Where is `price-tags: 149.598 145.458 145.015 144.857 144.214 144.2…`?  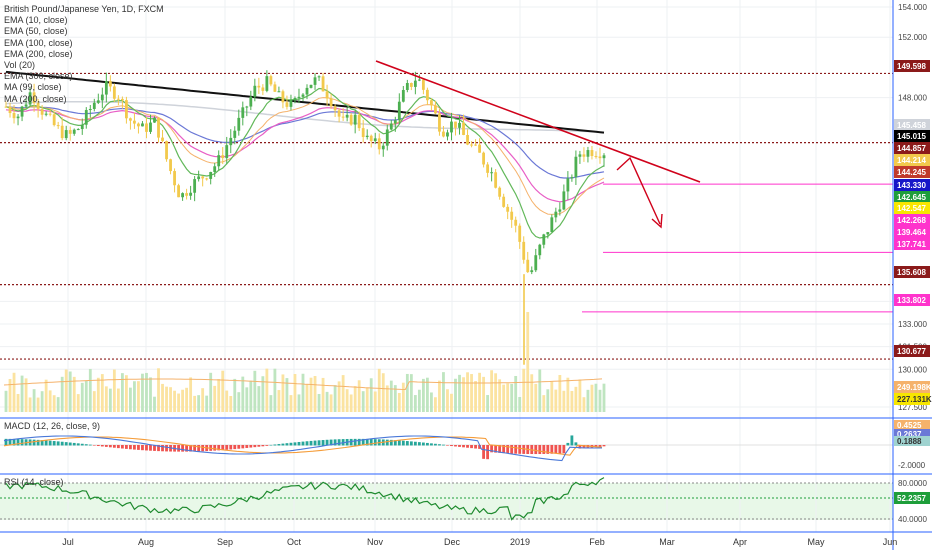 price-tags: 149.598 145.458 145.015 144.857 144.214 144.2… is located at coordinates (913, 282).